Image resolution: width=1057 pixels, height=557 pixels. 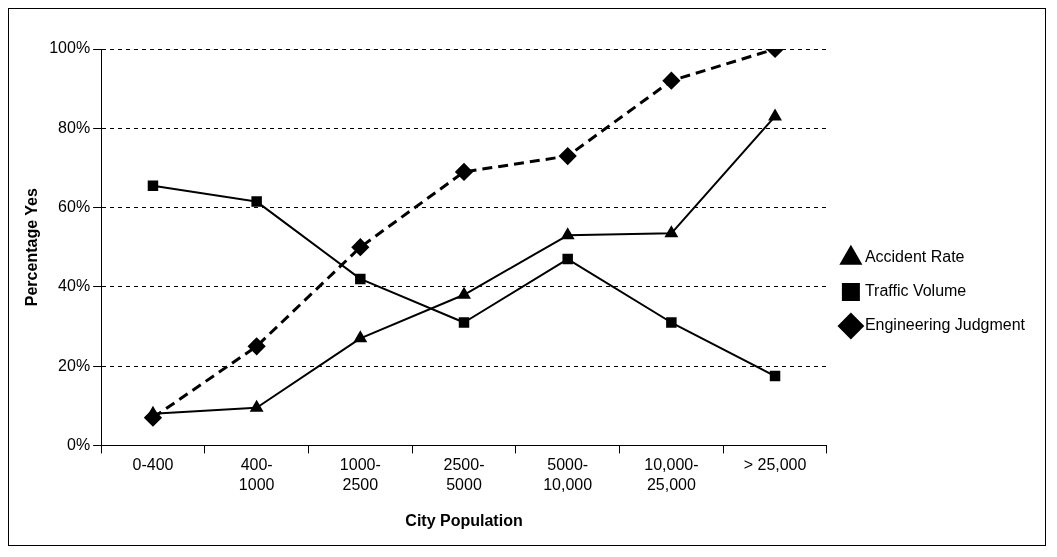 What do you see at coordinates (945, 325) in the screenshot?
I see `legend-label: Engineering Judgment` at bounding box center [945, 325].